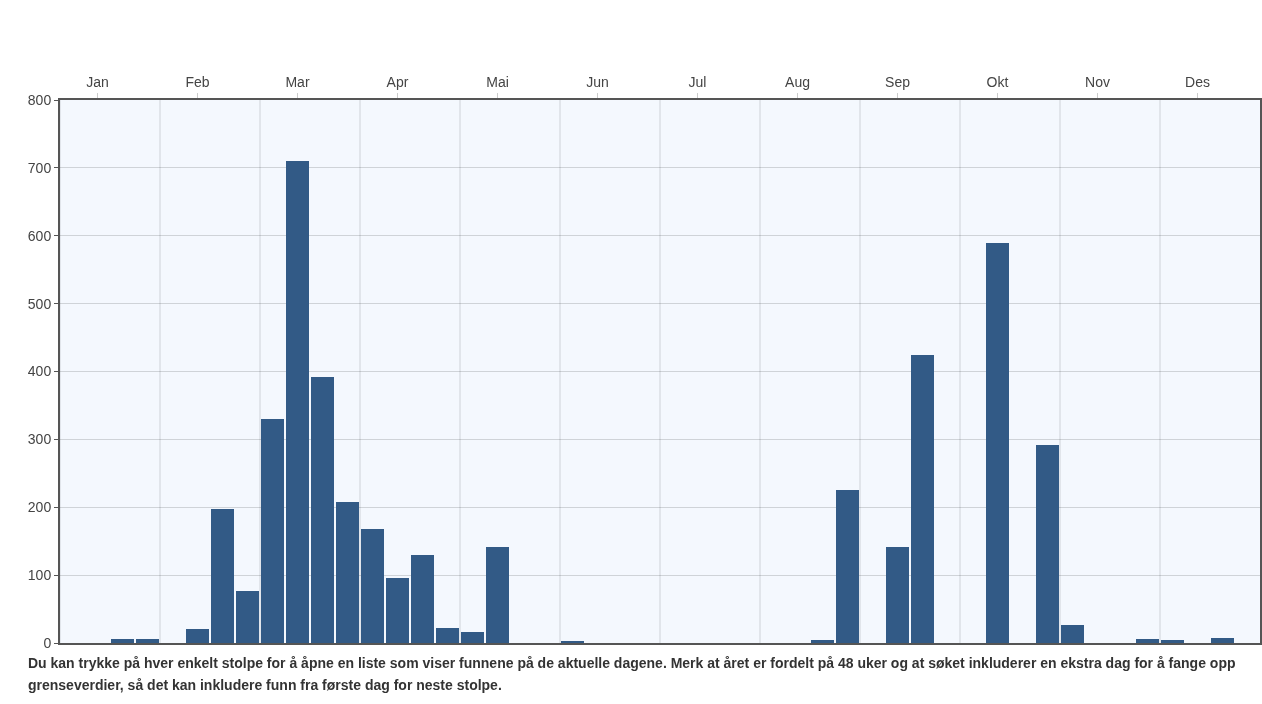  I want to click on y-tick-label: 500, so click(39, 303).